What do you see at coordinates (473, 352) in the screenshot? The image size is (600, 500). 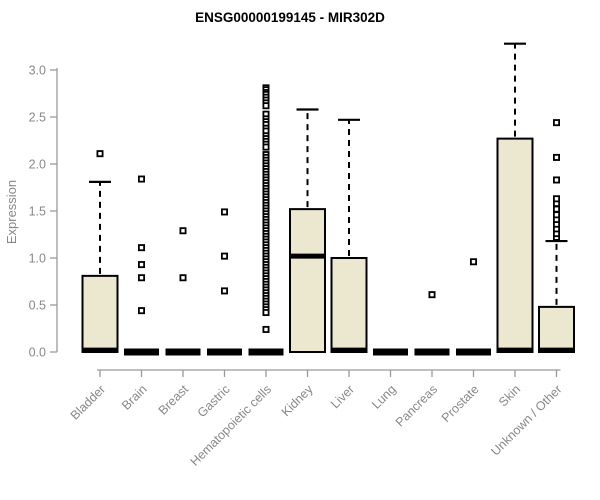 I see `box-prostate` at bounding box center [473, 352].